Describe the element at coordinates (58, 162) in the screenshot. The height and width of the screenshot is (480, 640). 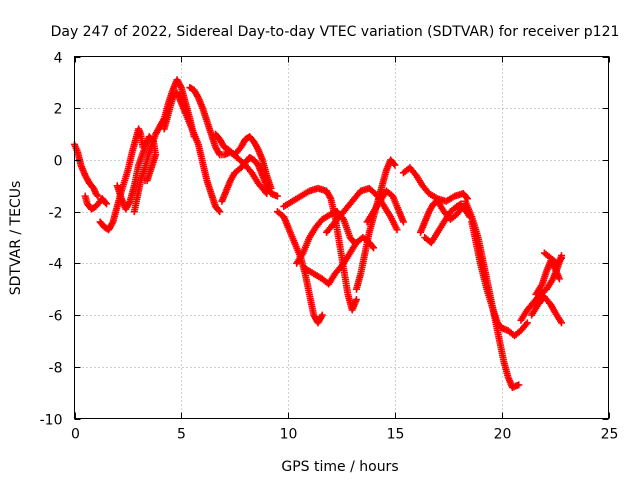
I see `y-tick-label: 0` at that location.